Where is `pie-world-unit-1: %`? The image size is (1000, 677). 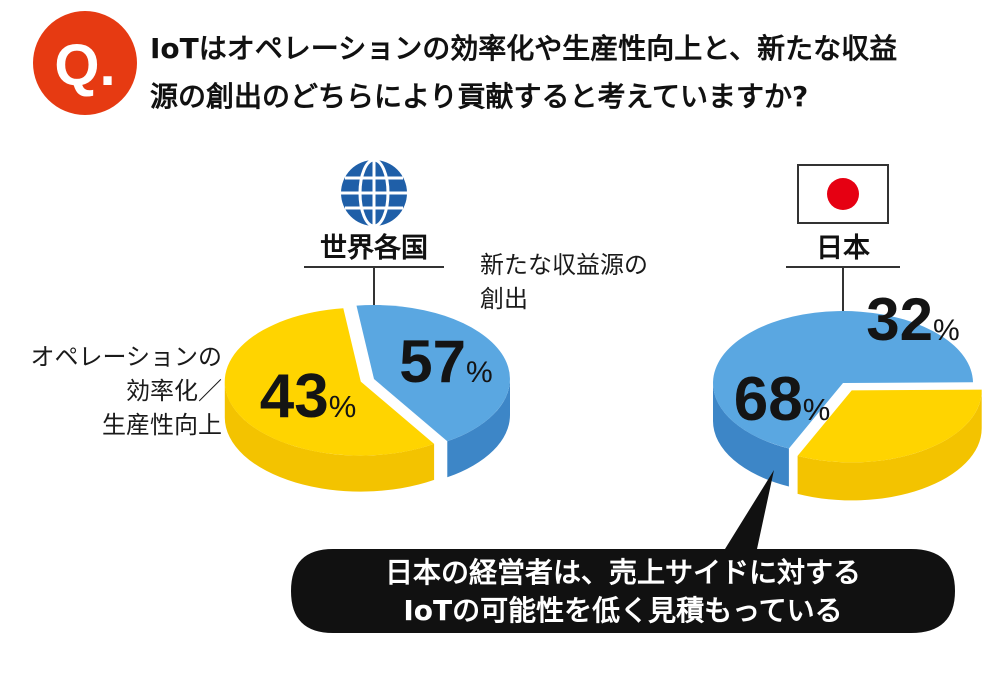
pie-world-unit-1: % is located at coordinates (479, 372).